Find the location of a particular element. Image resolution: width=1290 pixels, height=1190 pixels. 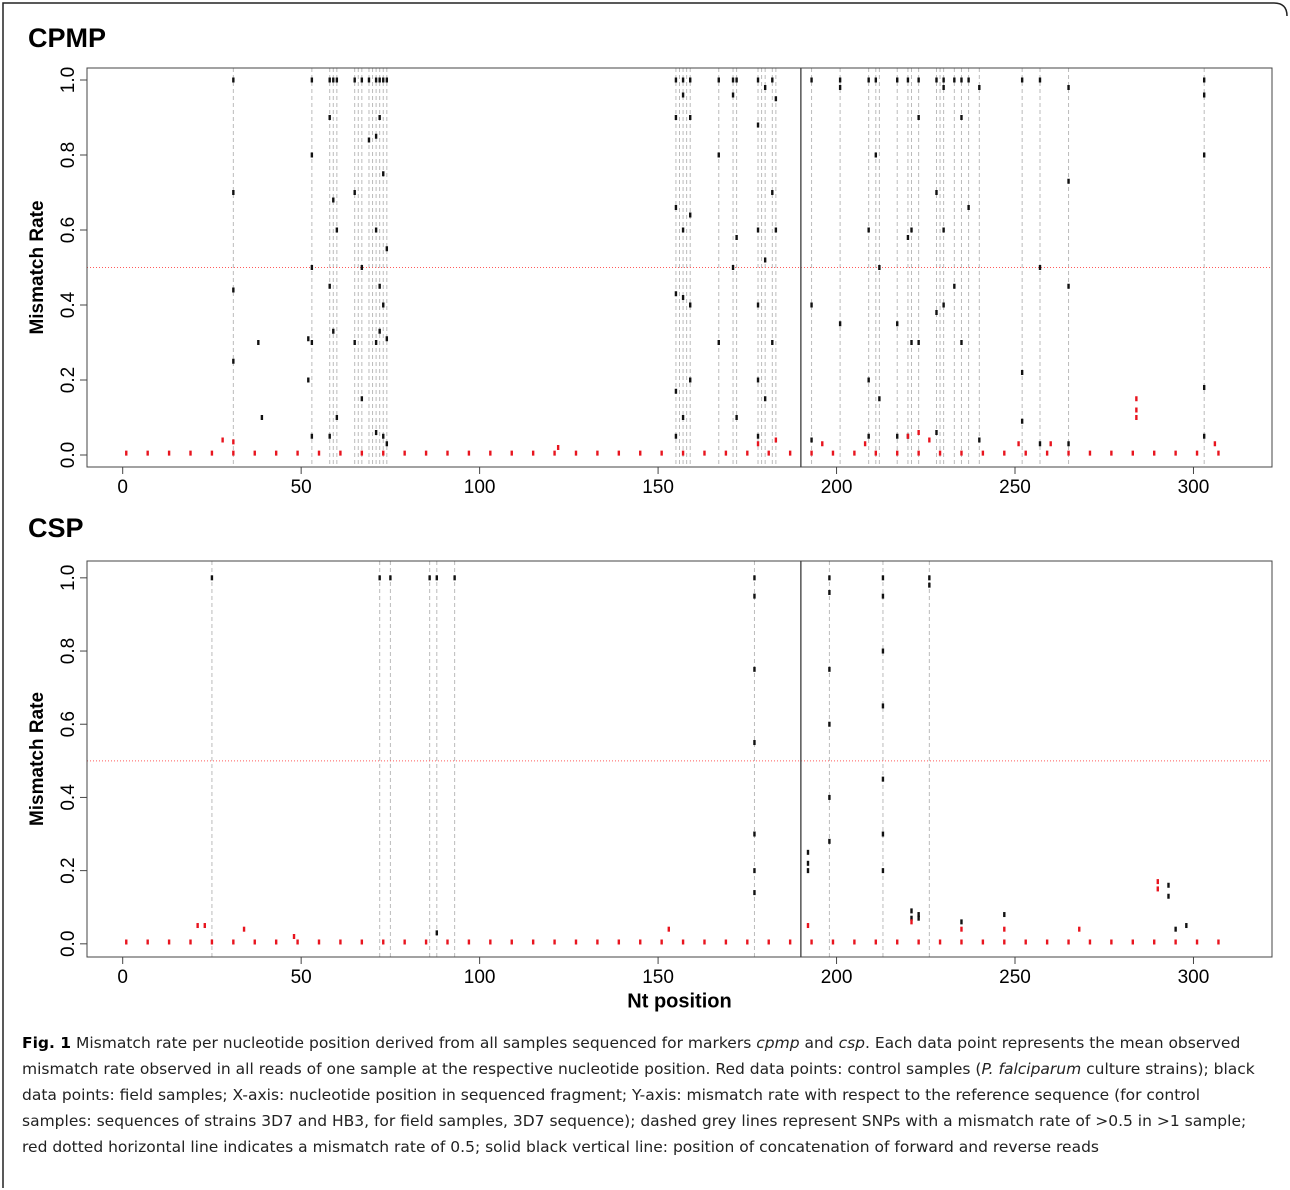

x-tick-label: 250 is located at coordinates (1015, 977).